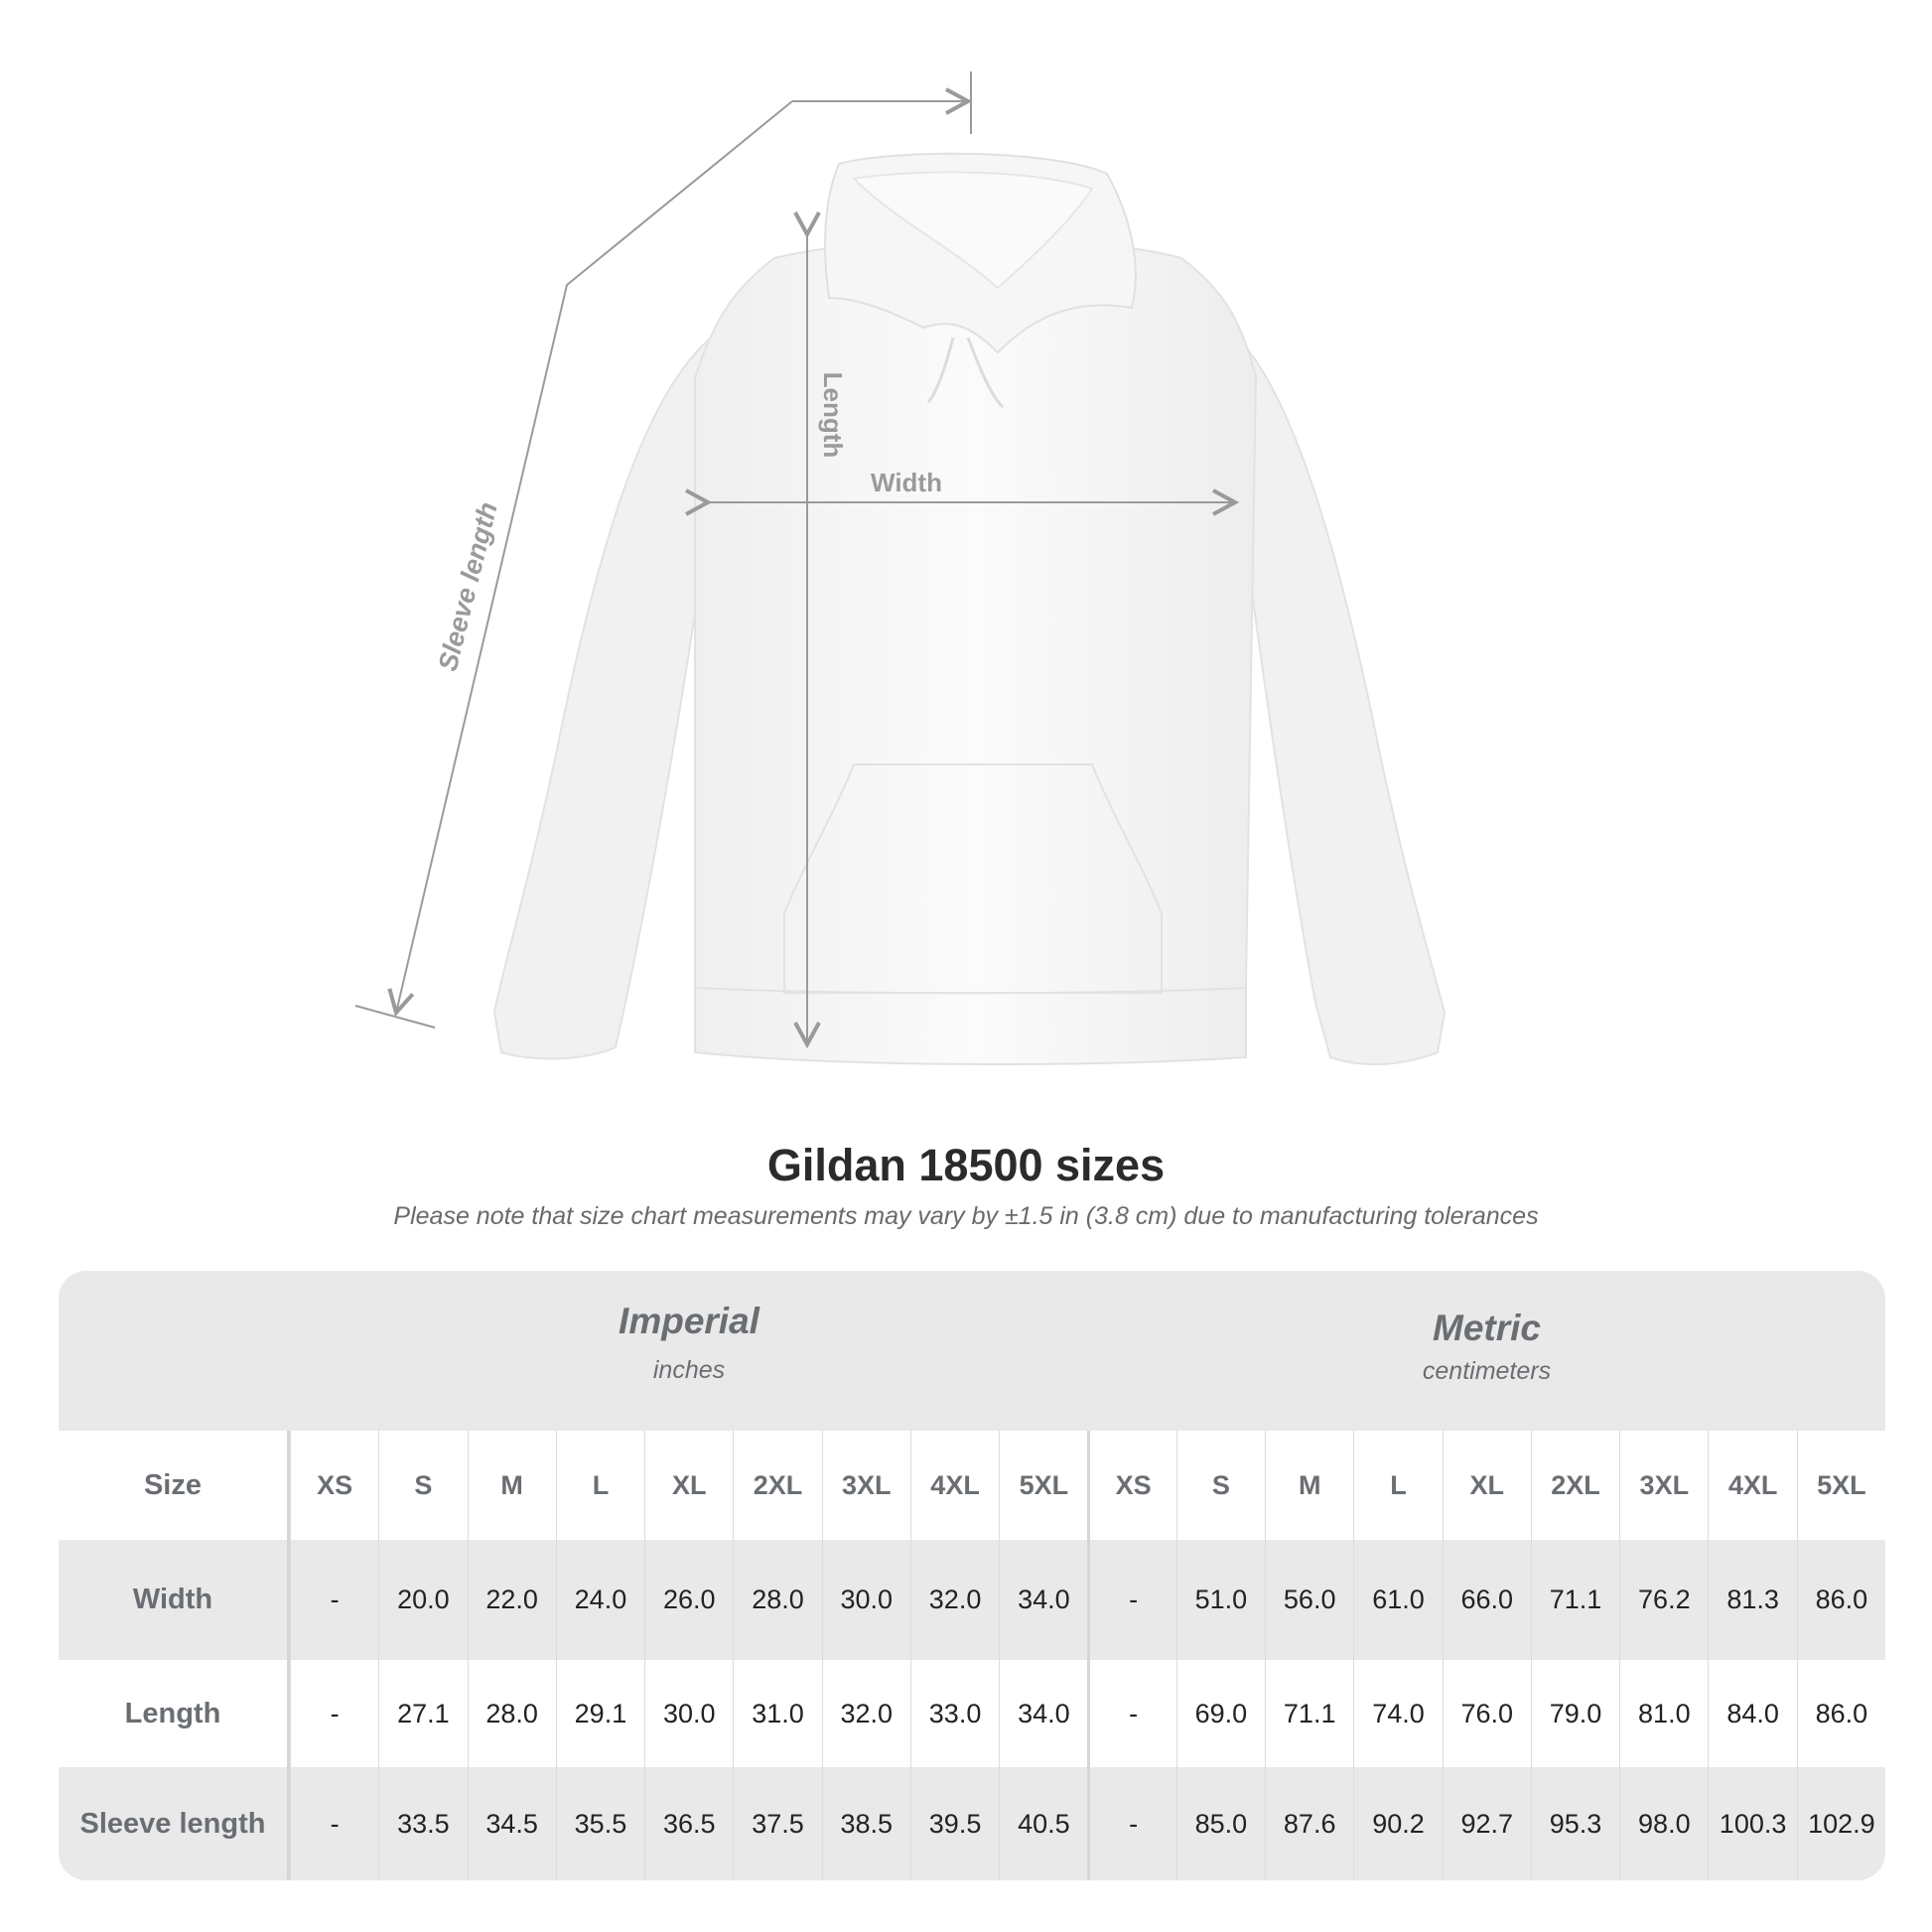 The width and height of the screenshot is (1932, 1932). Describe the element at coordinates (1309, 1823) in the screenshot. I see `metric-value-cell: 87.6` at that location.